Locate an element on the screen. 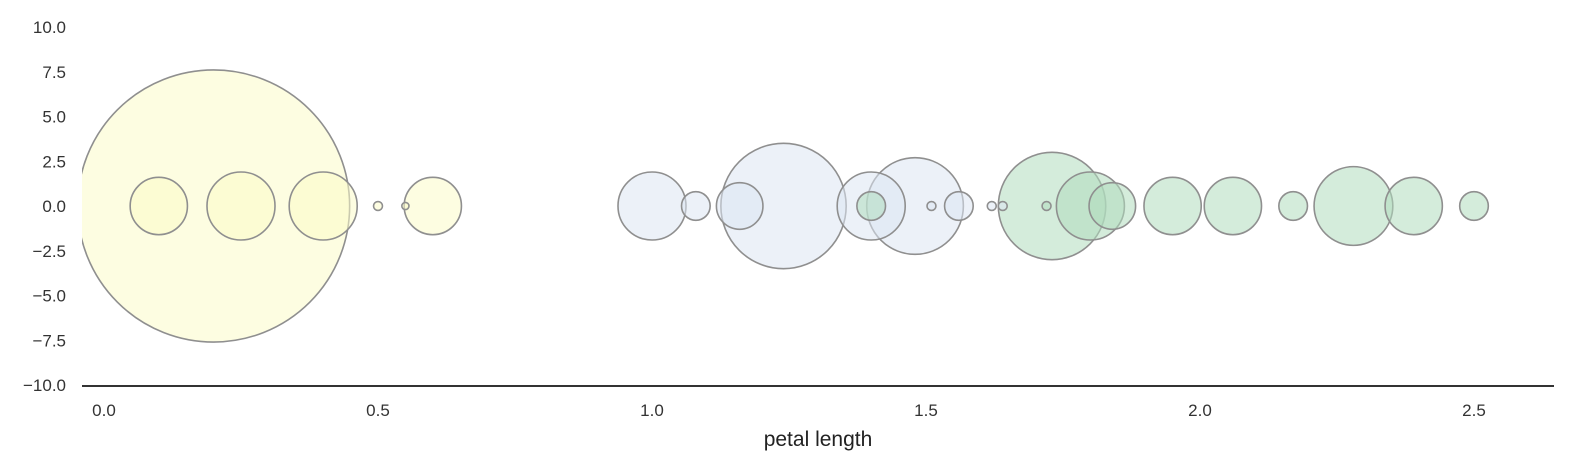  x-axis-title: petal length is located at coordinates (818, 439).